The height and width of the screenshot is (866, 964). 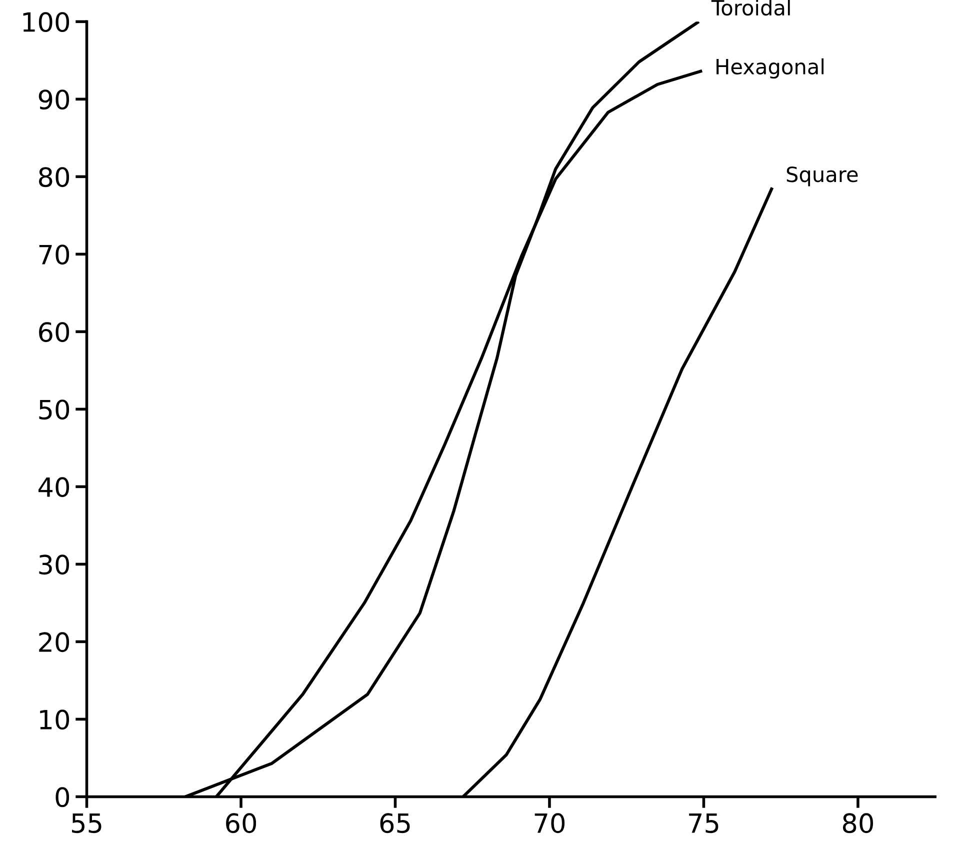 What do you see at coordinates (703, 824) in the screenshot?
I see `x-tick-label: 75` at bounding box center [703, 824].